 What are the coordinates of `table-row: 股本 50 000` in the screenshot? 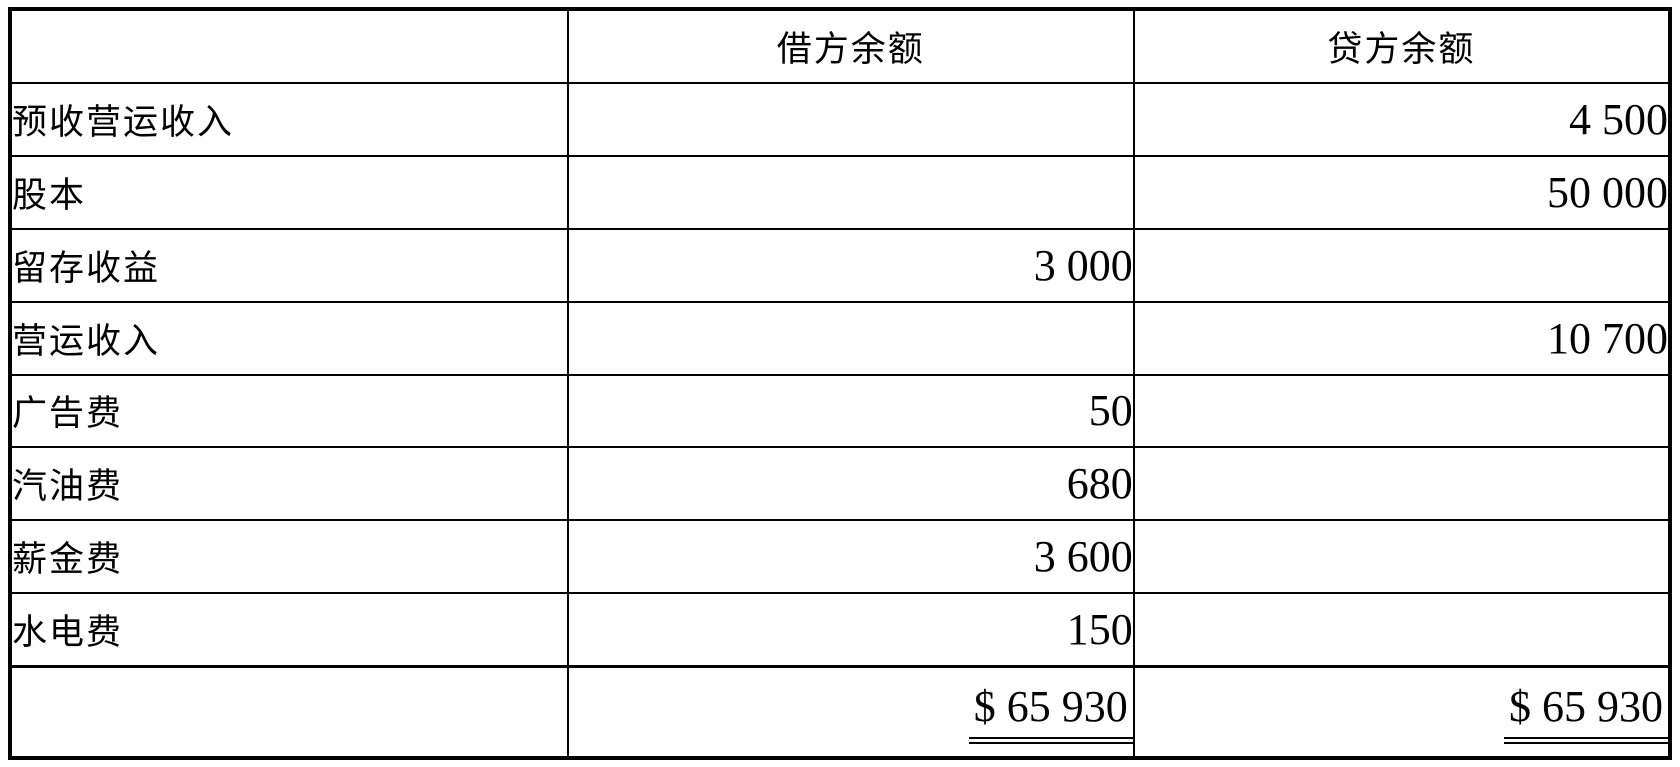 It's located at (840, 192).